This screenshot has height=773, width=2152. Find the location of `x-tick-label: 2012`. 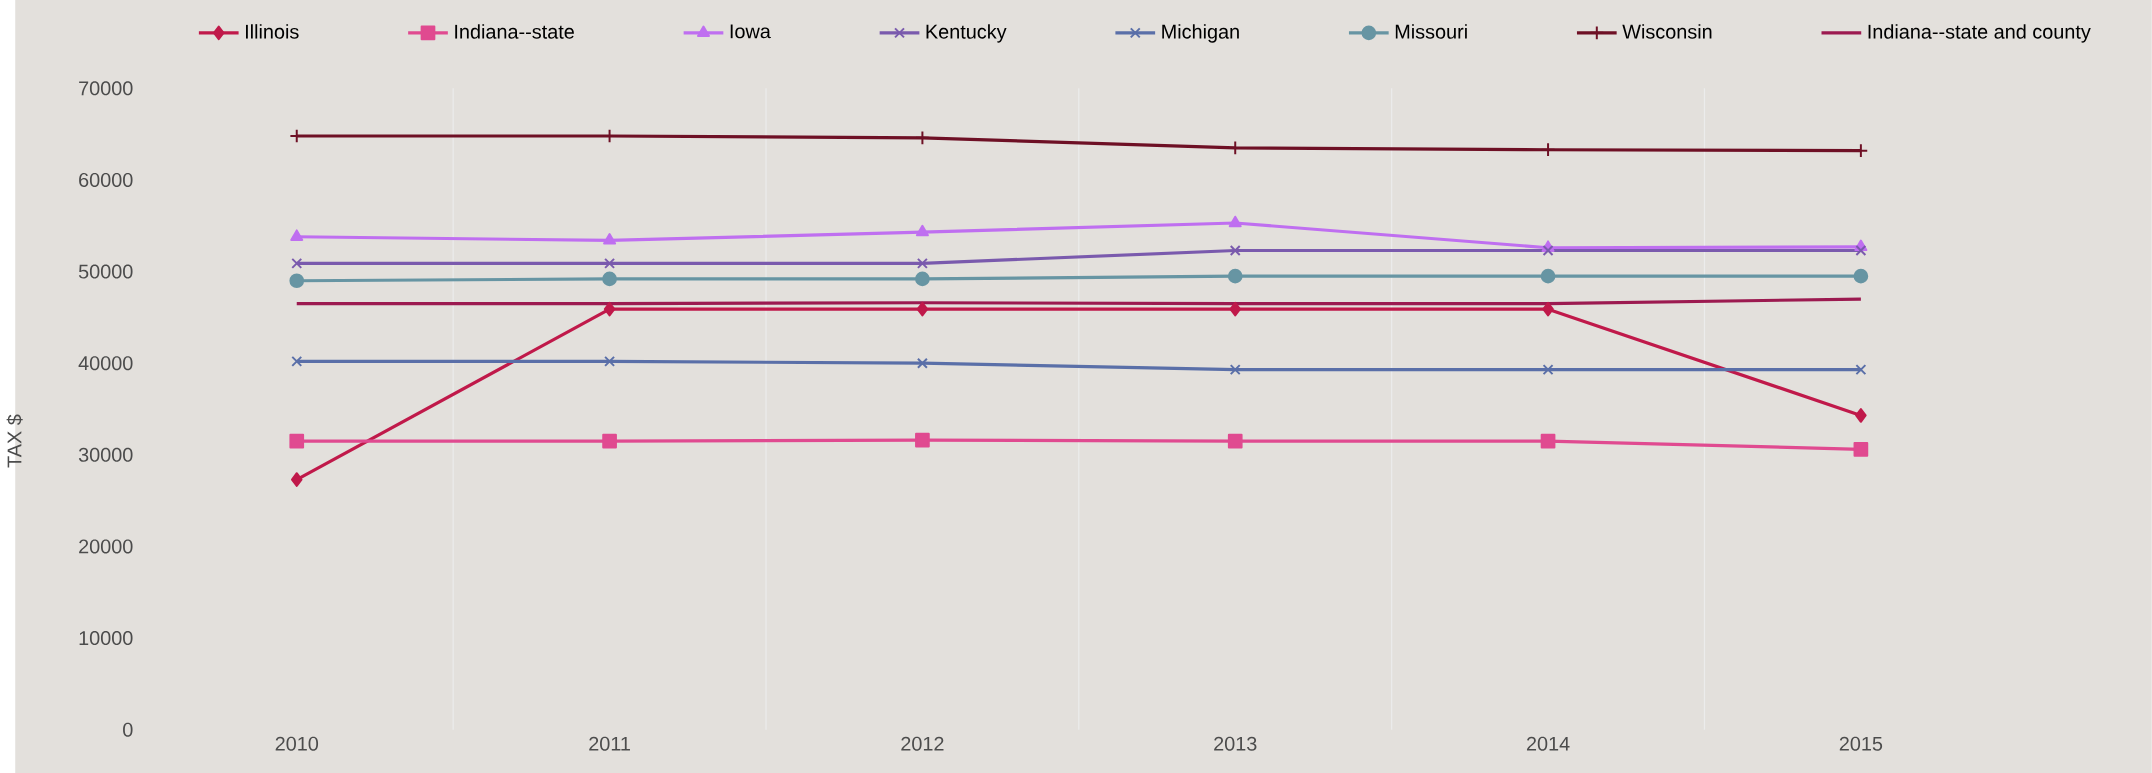

x-tick-label: 2012 is located at coordinates (922, 743).